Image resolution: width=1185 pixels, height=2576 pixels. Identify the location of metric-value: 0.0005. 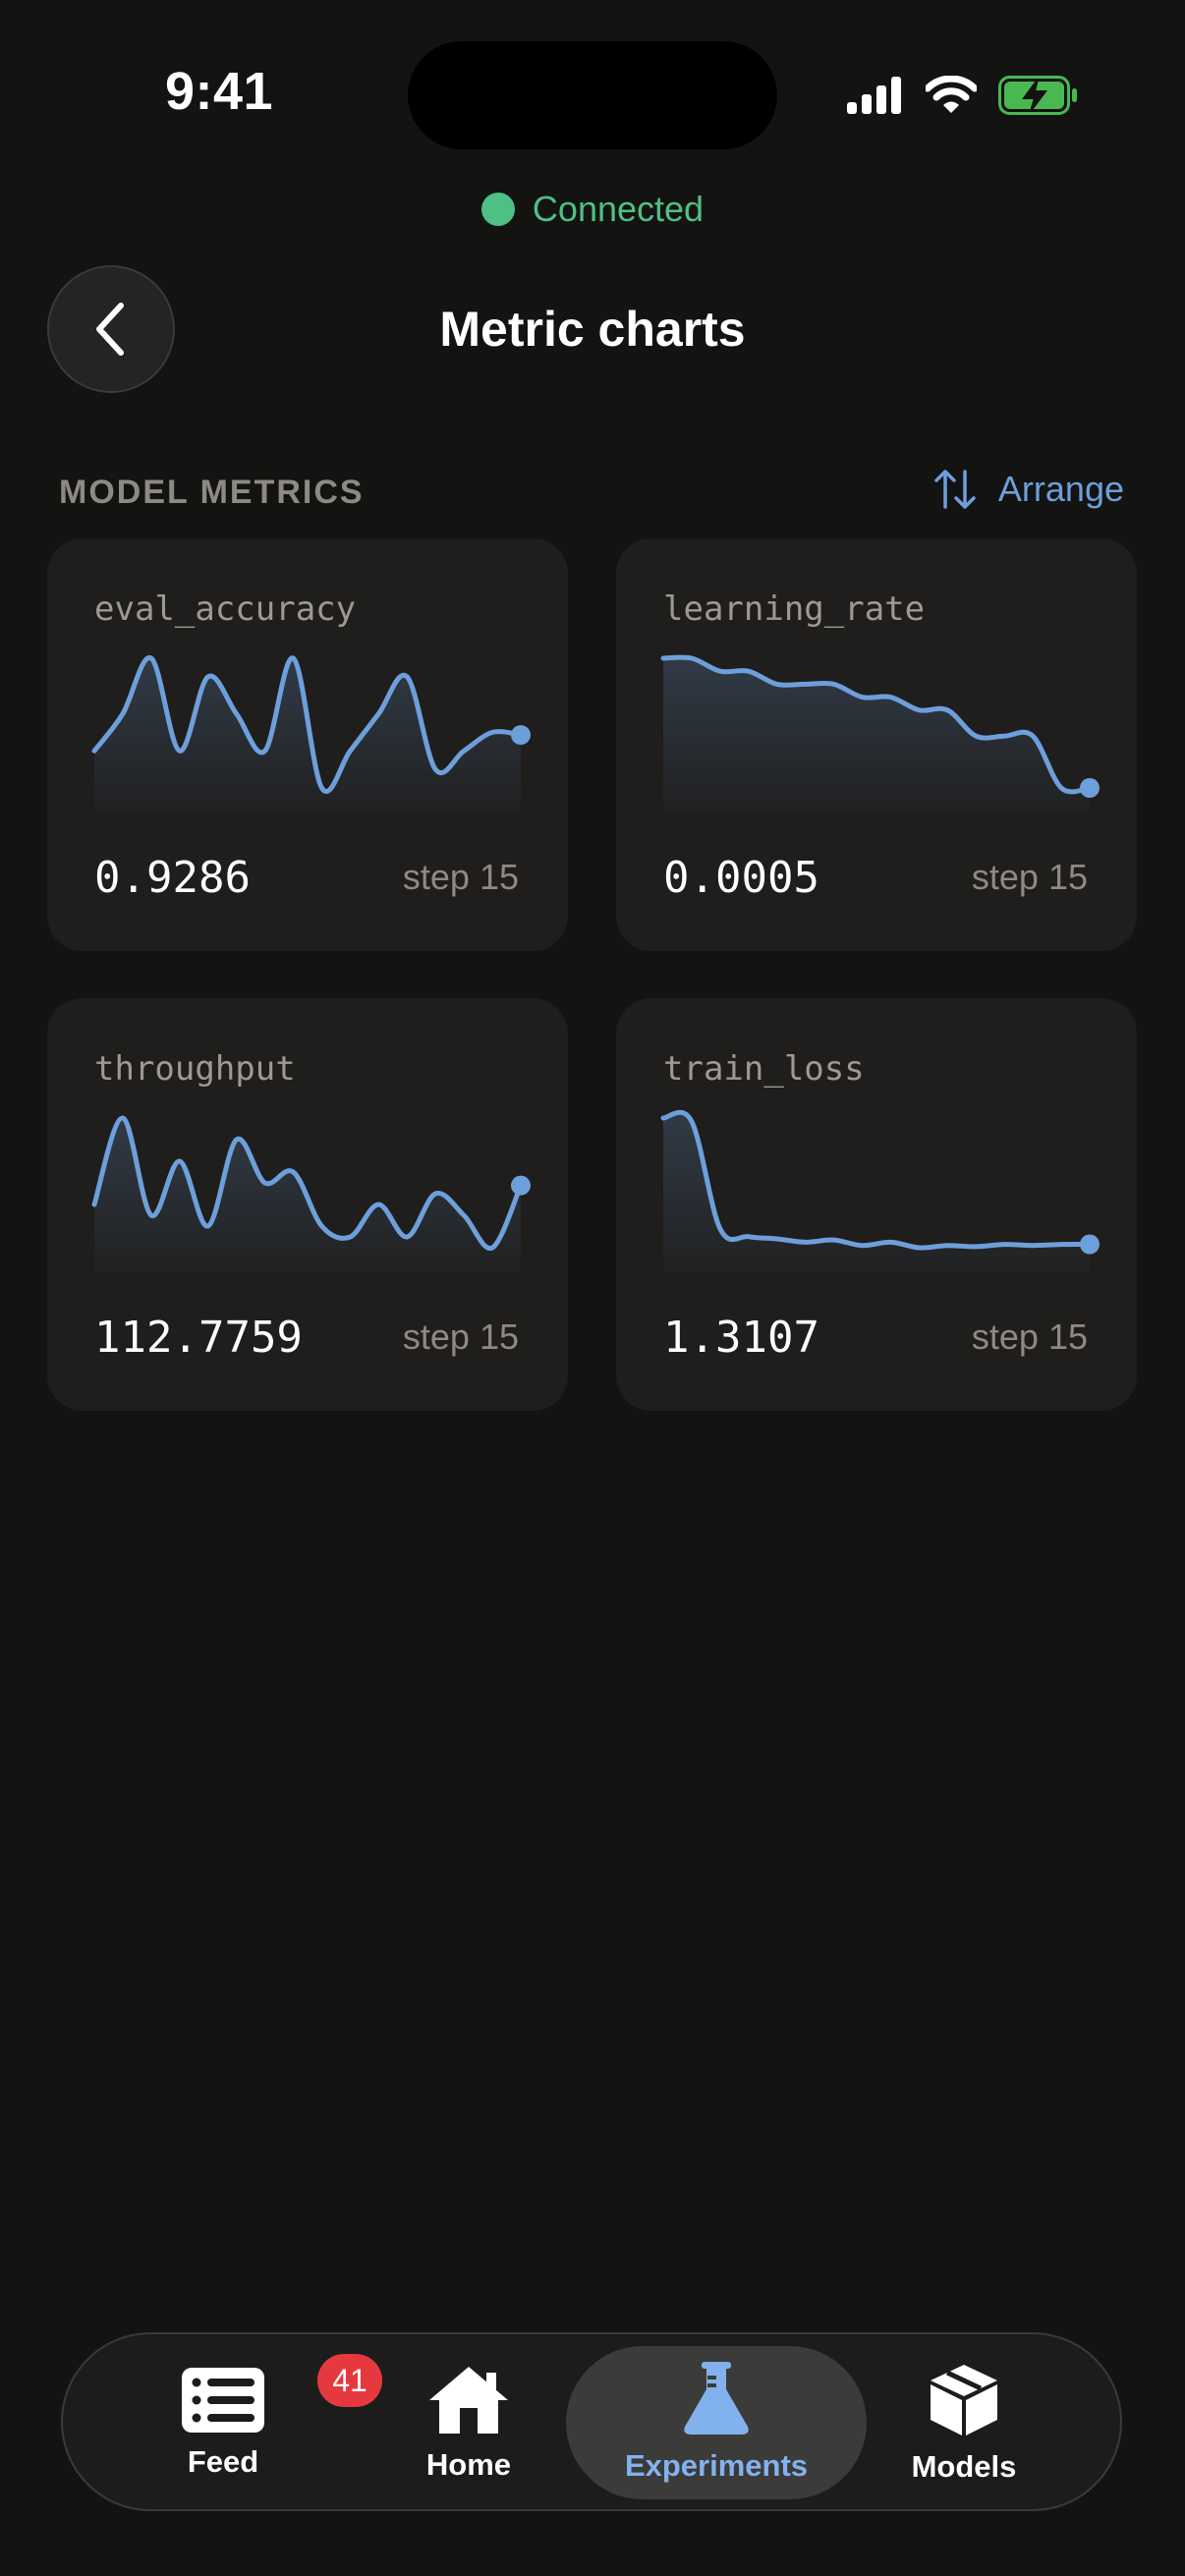
(741, 878).